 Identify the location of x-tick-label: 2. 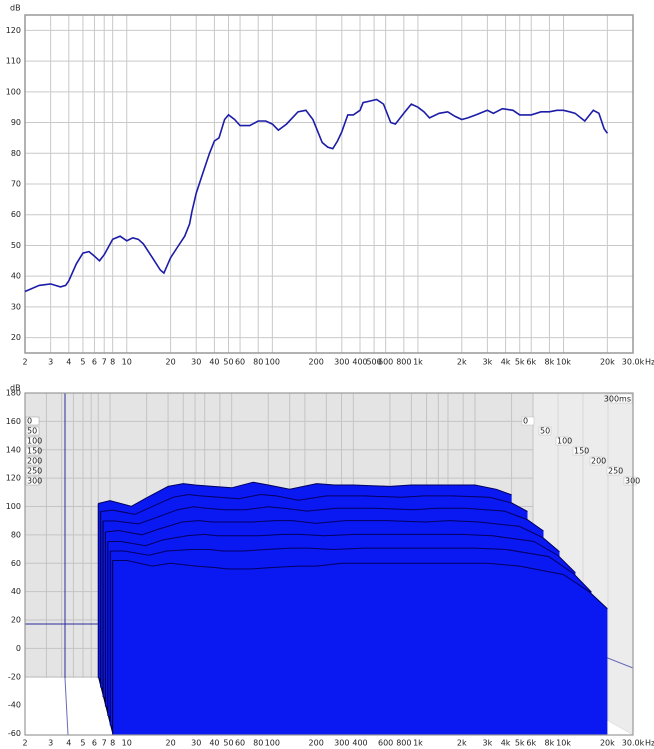
(24, 362).